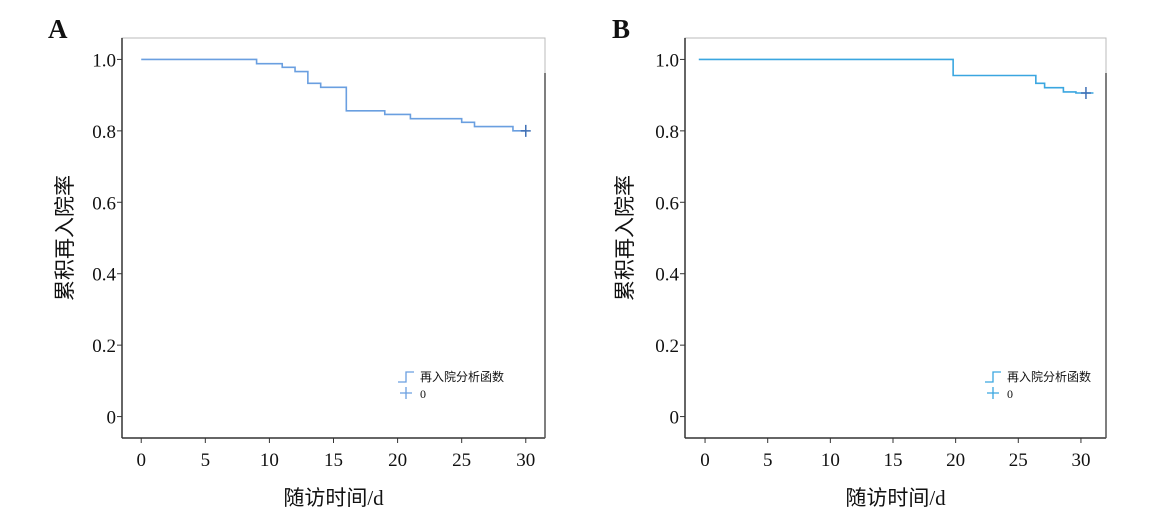  I want to click on panel-label: A, so click(58, 29).